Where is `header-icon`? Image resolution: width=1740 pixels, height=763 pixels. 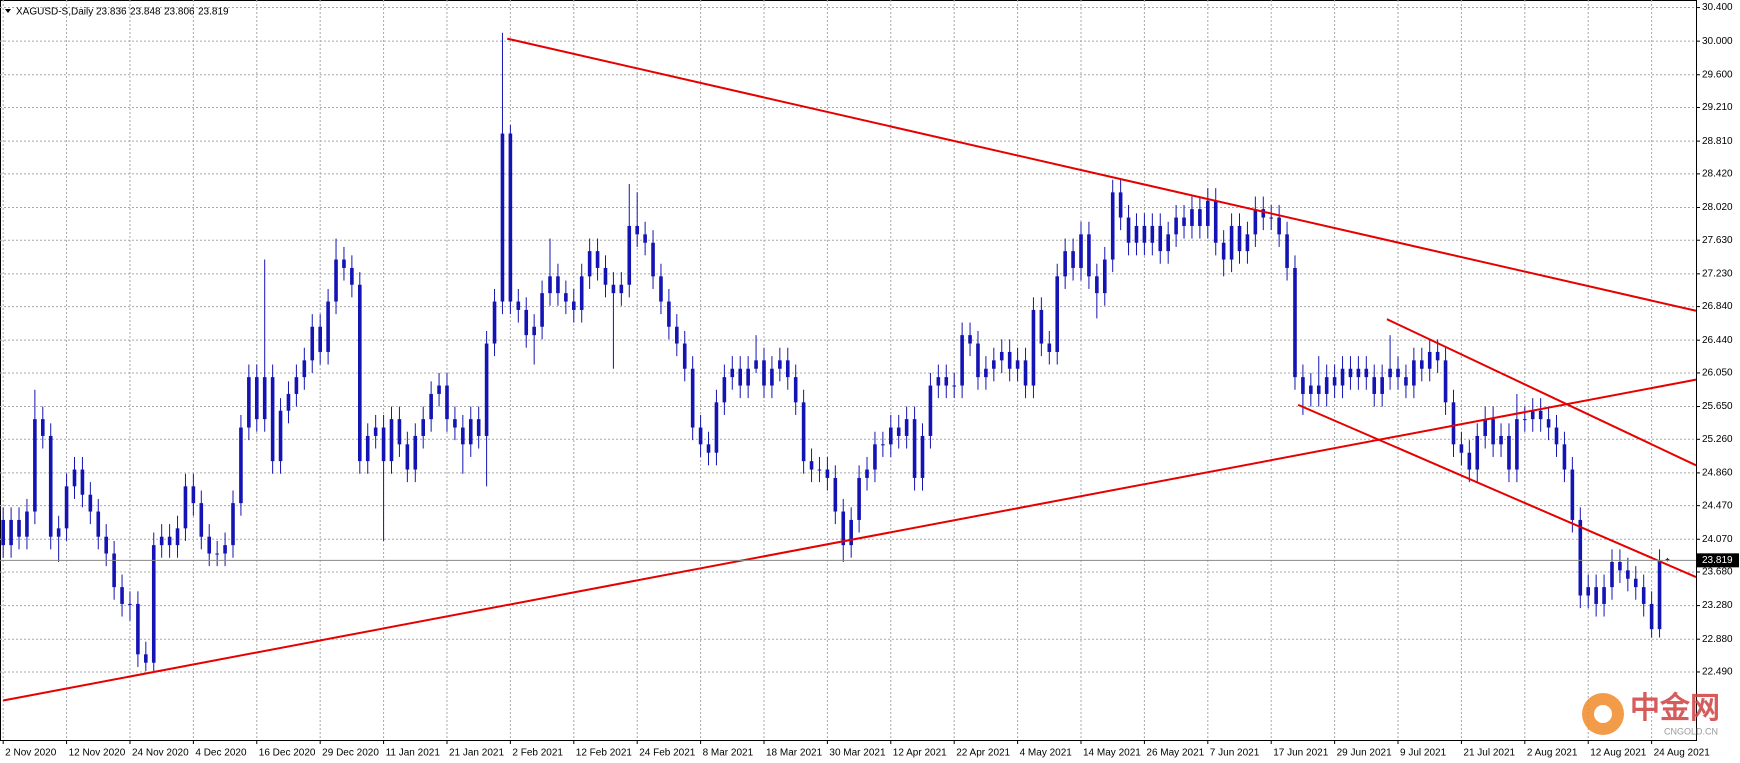
header-icon is located at coordinates (8, 11).